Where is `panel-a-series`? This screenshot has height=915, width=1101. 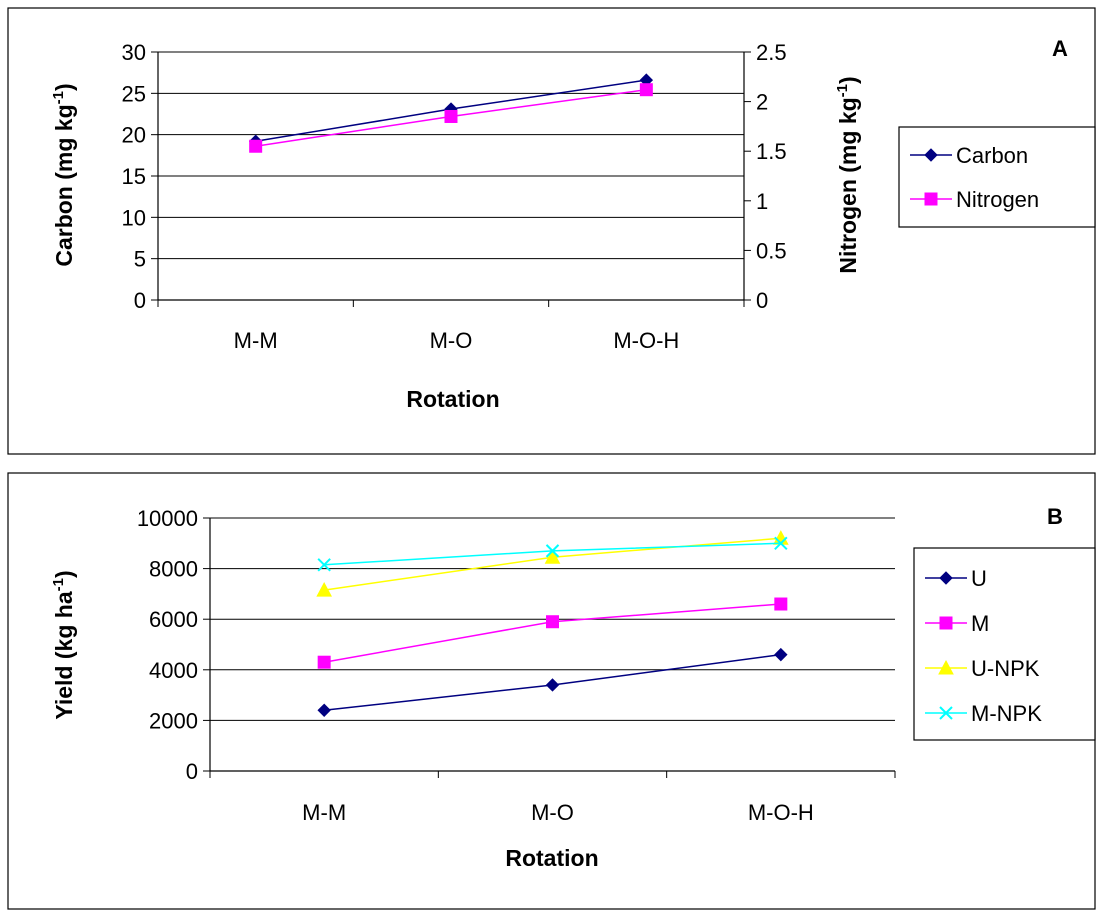
panel-a-series is located at coordinates (451, 113).